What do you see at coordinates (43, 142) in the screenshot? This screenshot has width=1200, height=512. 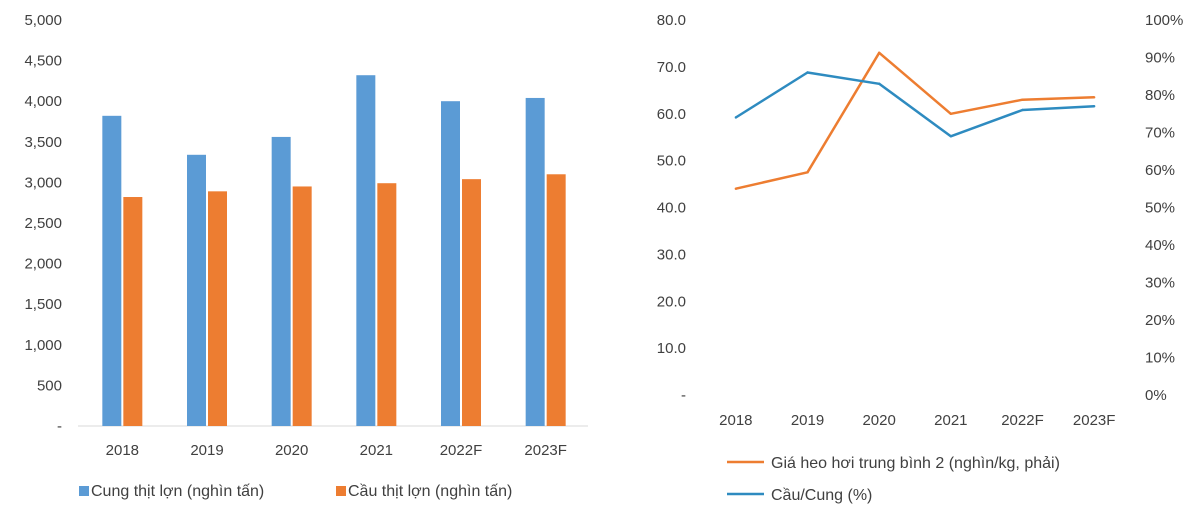 I see `y-tick-label: 3,500` at bounding box center [43, 142].